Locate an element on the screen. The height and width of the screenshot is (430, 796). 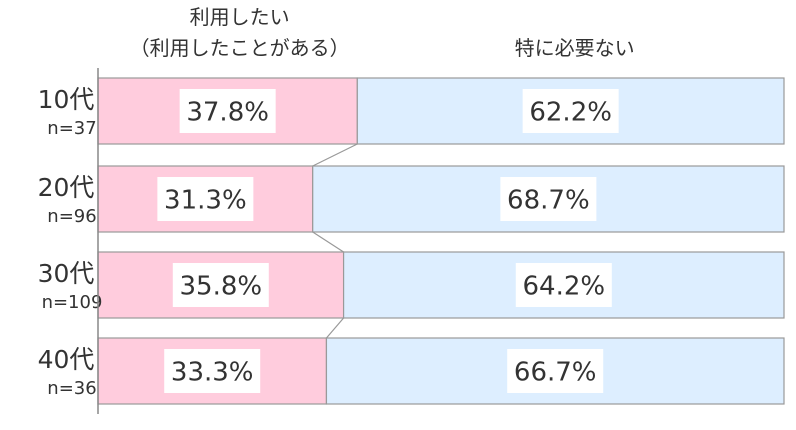
data-label: 62.2% is located at coordinates (570, 112).